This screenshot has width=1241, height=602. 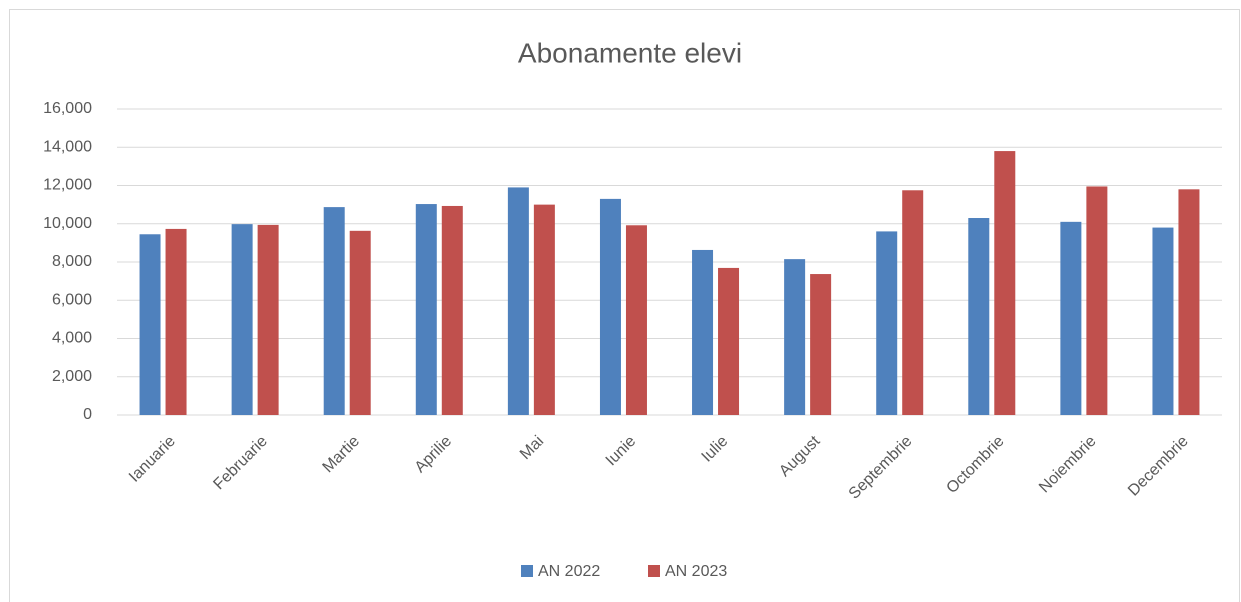 What do you see at coordinates (696, 571) in the screenshot?
I see `legend-label: AN 2023` at bounding box center [696, 571].